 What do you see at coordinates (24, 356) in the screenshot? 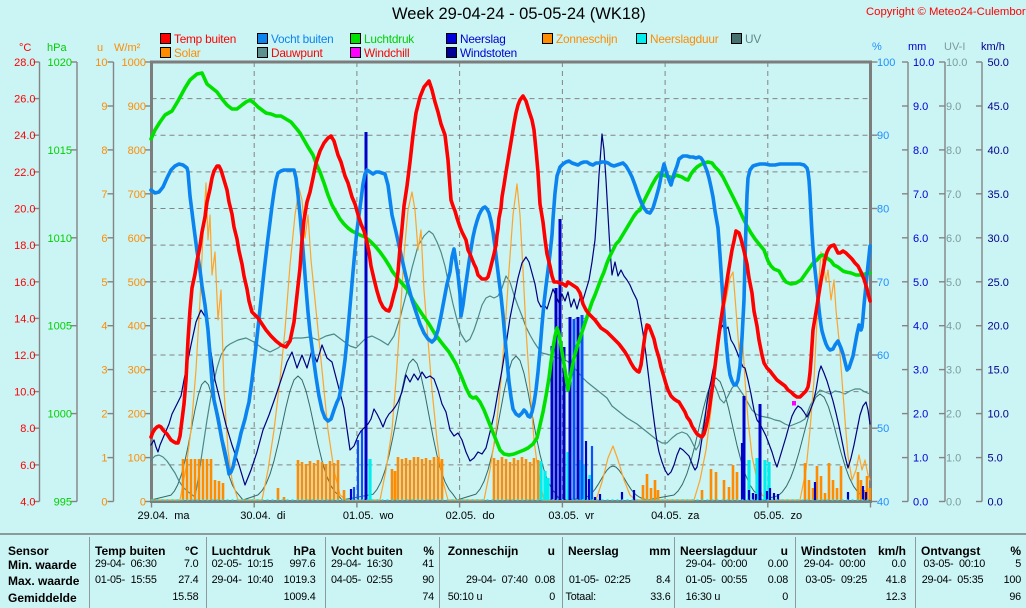
I see `svg-text: 12.0` at bounding box center [24, 356].